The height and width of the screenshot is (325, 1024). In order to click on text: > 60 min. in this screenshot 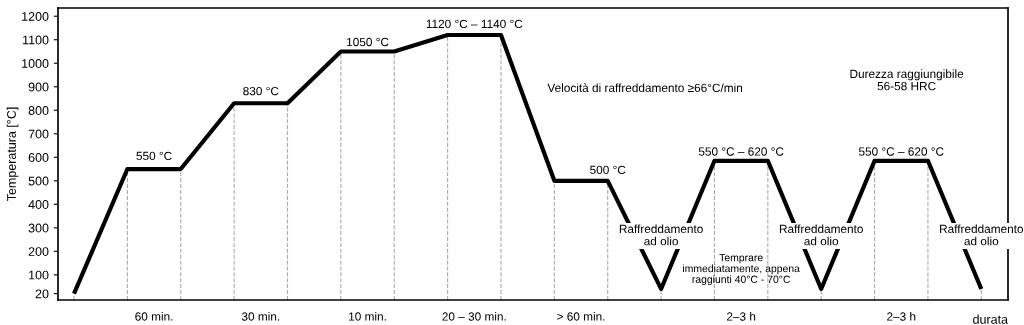, I will do `click(581, 316)`.